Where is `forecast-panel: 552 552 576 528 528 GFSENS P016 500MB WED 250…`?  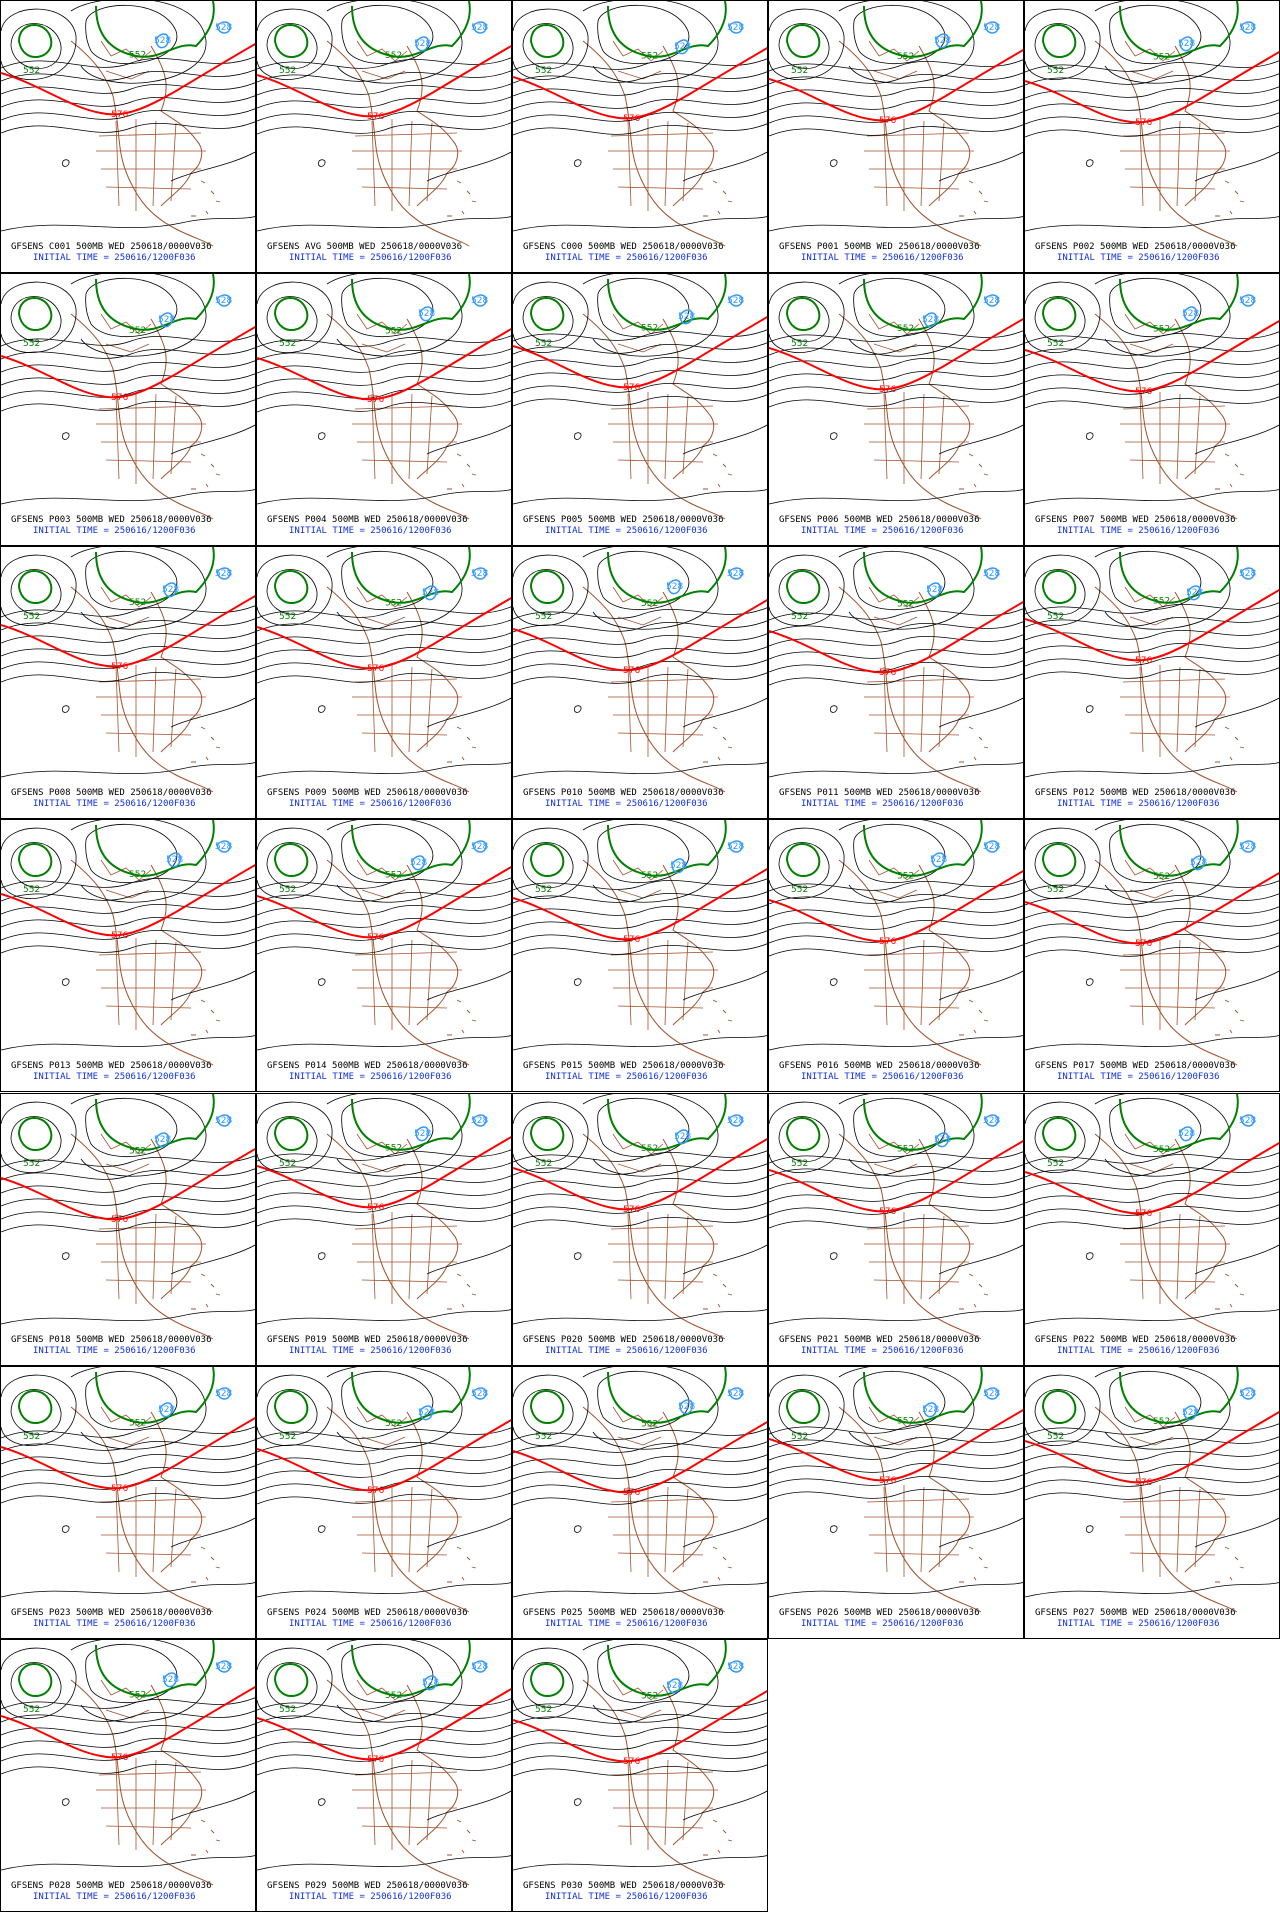 forecast-panel: 552 552 576 528 528 GFSENS P016 500MB WED 250… is located at coordinates (896, 955).